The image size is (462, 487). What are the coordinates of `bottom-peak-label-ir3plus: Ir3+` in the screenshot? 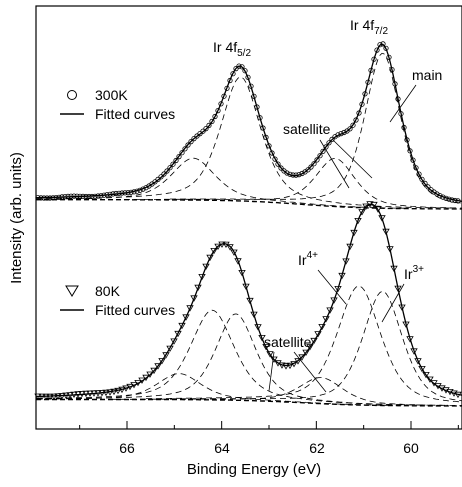 It's located at (414, 273).